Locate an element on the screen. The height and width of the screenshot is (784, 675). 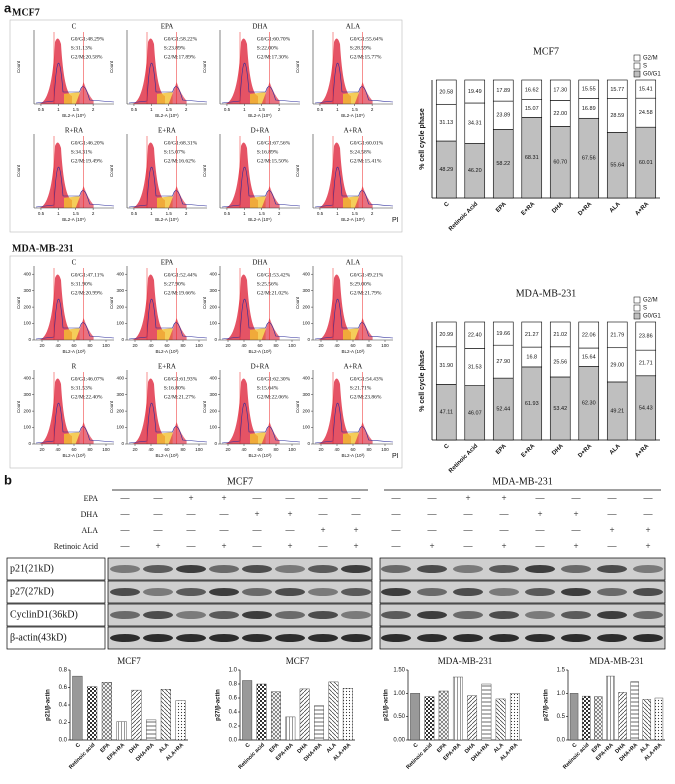
phase-stat: S:22.00% is located at coordinates (268, 48).